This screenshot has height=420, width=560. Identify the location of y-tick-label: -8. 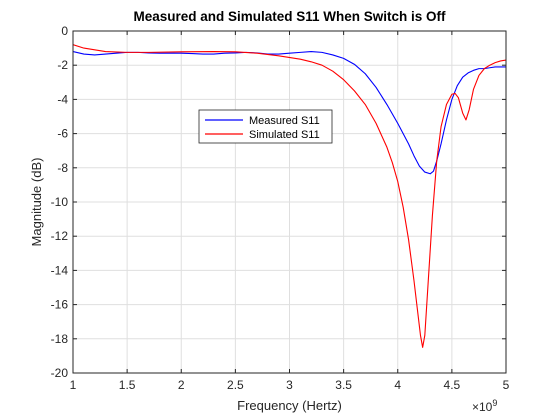
(62, 168).